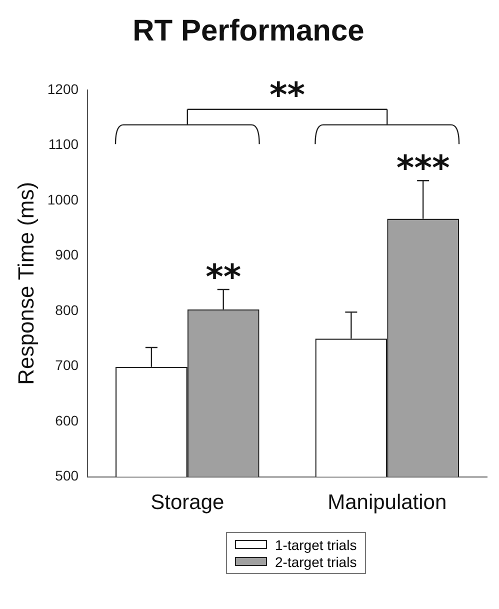 Image resolution: width=499 pixels, height=609 pixels. What do you see at coordinates (67, 420) in the screenshot?
I see `y-tick-label: 600` at bounding box center [67, 420].